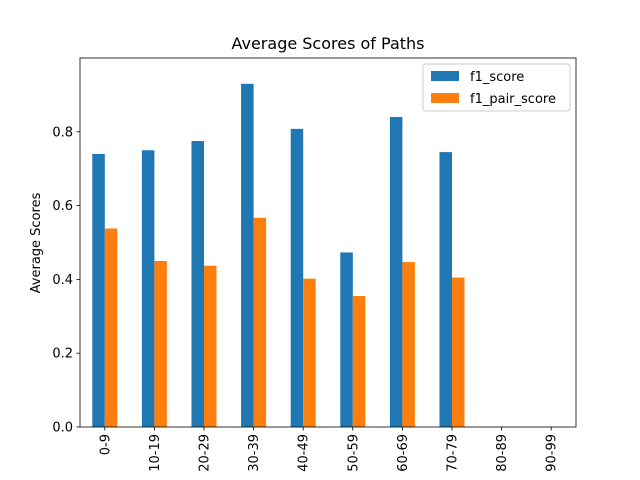  Describe the element at coordinates (155, 453) in the screenshot. I see `x-tick-label: 10-19` at that location.